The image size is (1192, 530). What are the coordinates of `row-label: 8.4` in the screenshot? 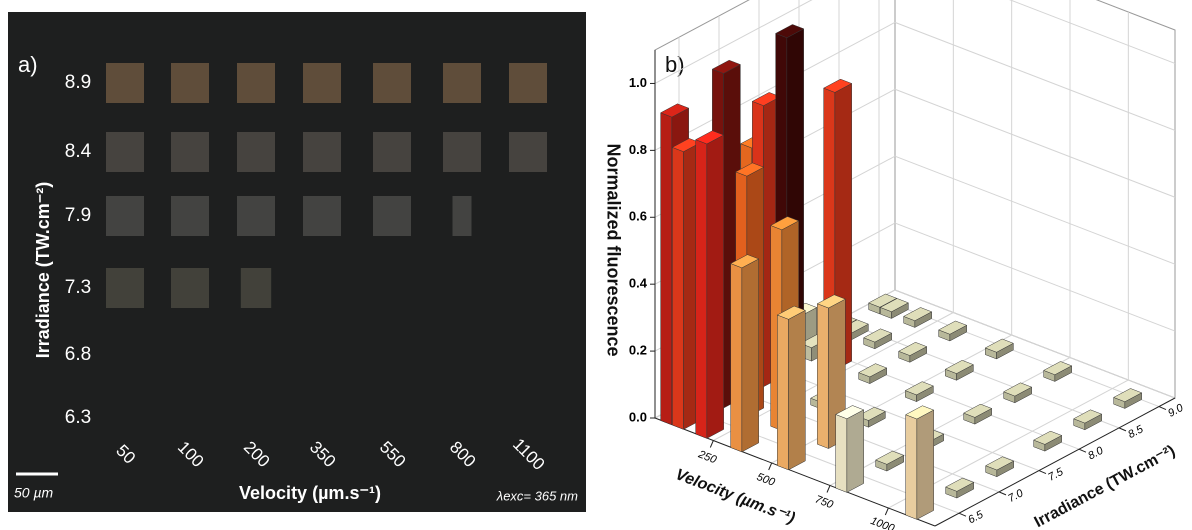 It's located at (78, 151).